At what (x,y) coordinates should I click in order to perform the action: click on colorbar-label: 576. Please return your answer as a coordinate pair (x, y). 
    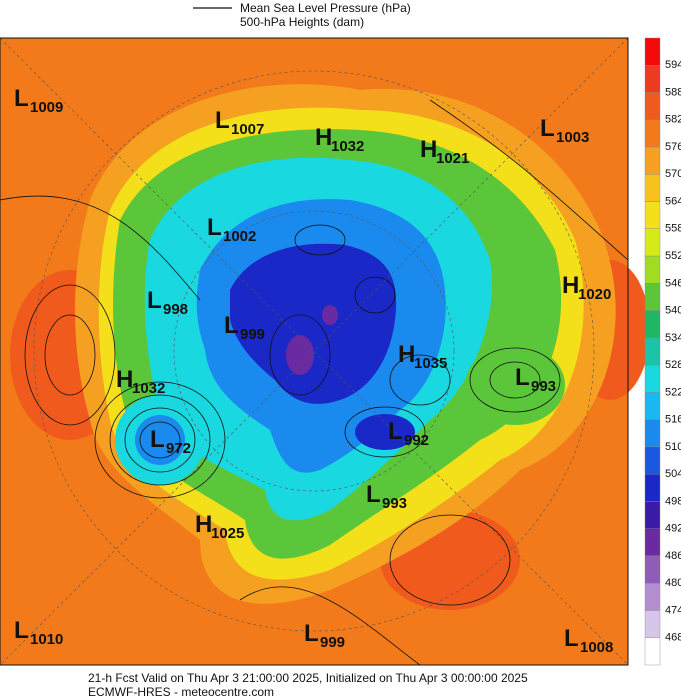
    Looking at the image, I should click on (673, 147).